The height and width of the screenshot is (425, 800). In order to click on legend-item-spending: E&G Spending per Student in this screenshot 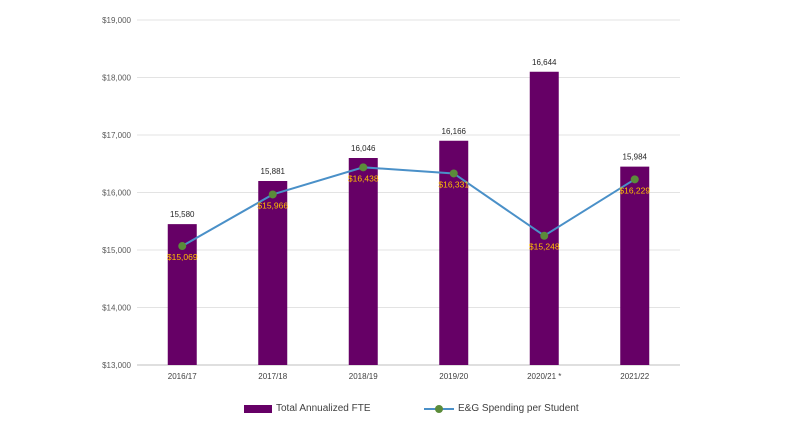, I will do `click(501, 408)`.